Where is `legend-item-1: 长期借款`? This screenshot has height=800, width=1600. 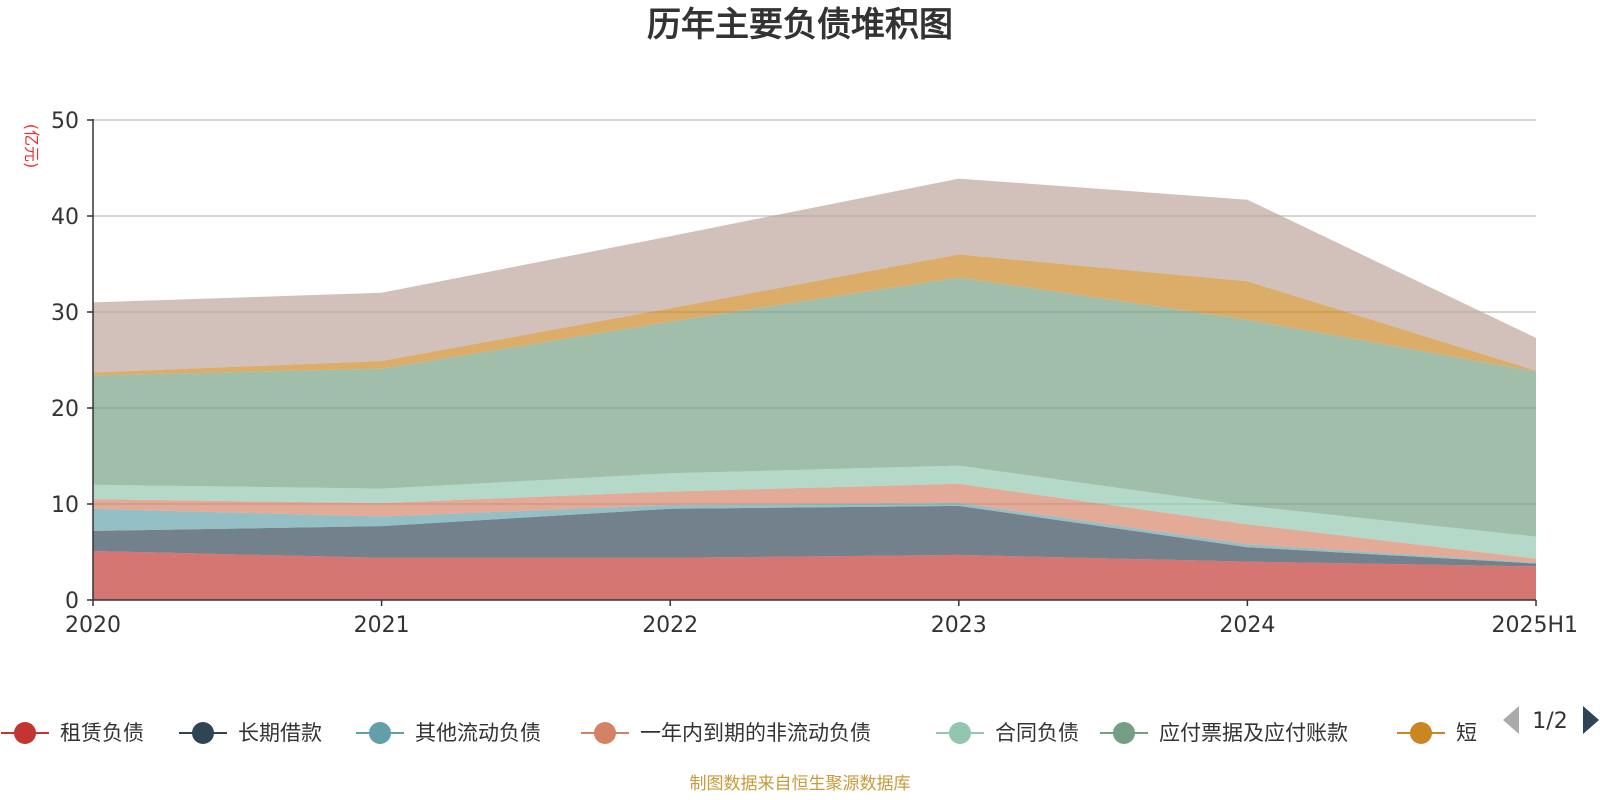
legend-item-1: 长期借款 is located at coordinates (250, 733).